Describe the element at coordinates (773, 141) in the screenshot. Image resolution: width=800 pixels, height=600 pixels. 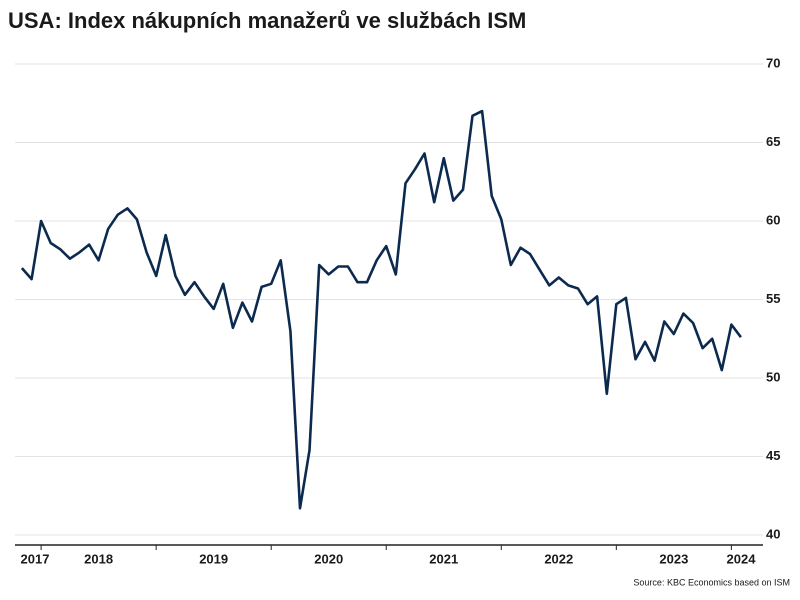
I see `y-tick-label: 65` at that location.